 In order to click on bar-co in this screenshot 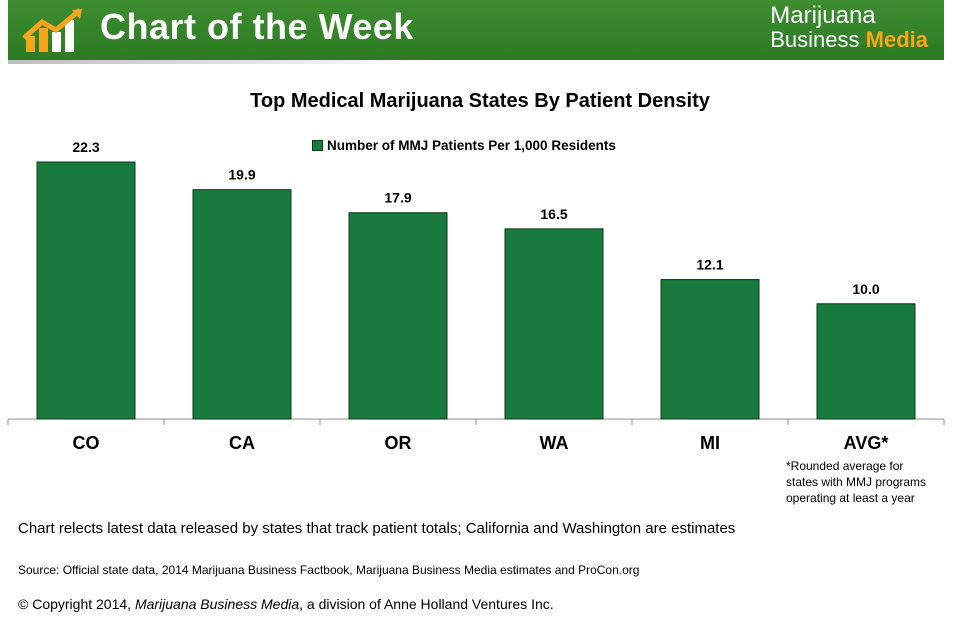, I will do `click(86, 290)`.